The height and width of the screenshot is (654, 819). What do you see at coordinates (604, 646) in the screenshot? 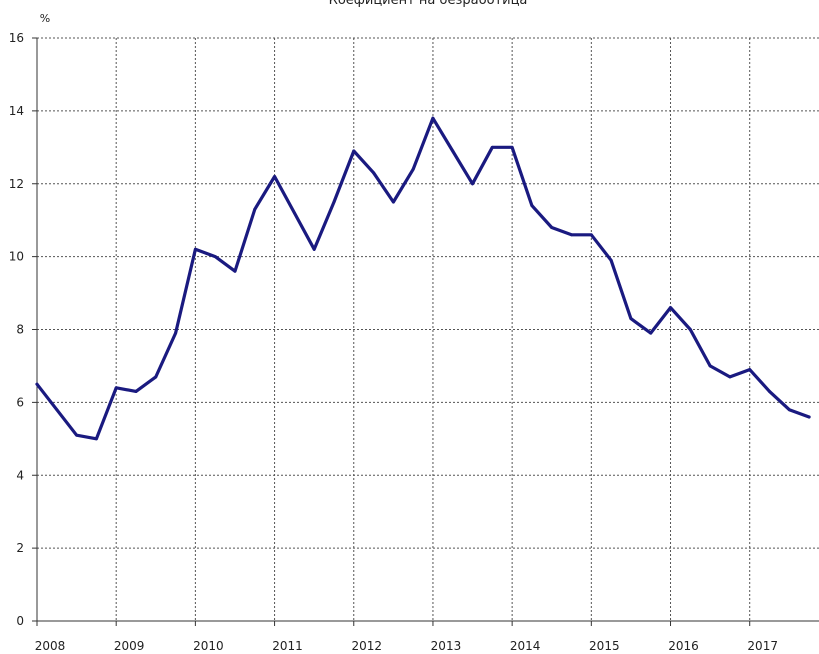
I see `x-tick-label: 2015` at bounding box center [604, 646].